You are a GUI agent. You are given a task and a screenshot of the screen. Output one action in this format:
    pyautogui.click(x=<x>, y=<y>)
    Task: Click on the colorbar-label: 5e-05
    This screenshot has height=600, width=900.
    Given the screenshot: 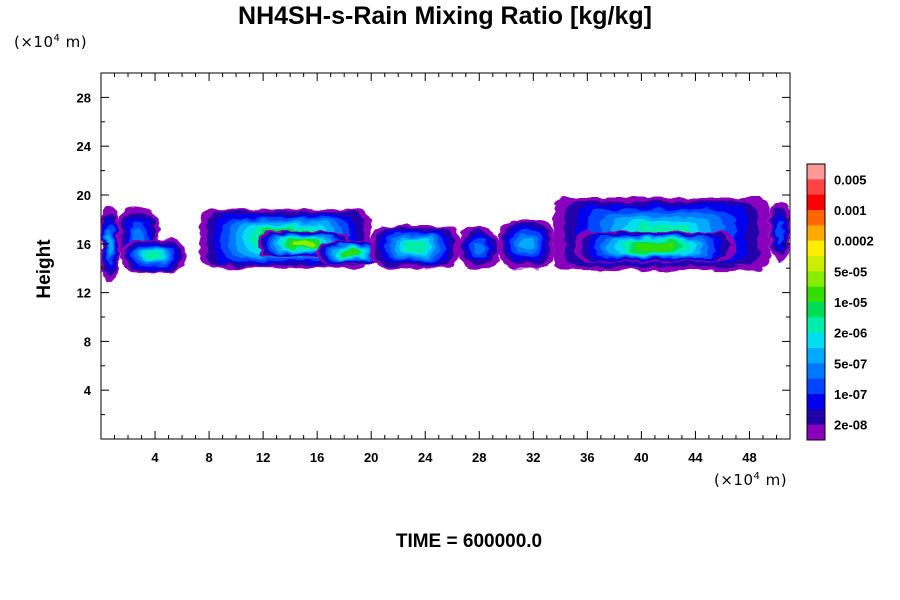 What is the action you would take?
    pyautogui.click(x=850, y=271)
    